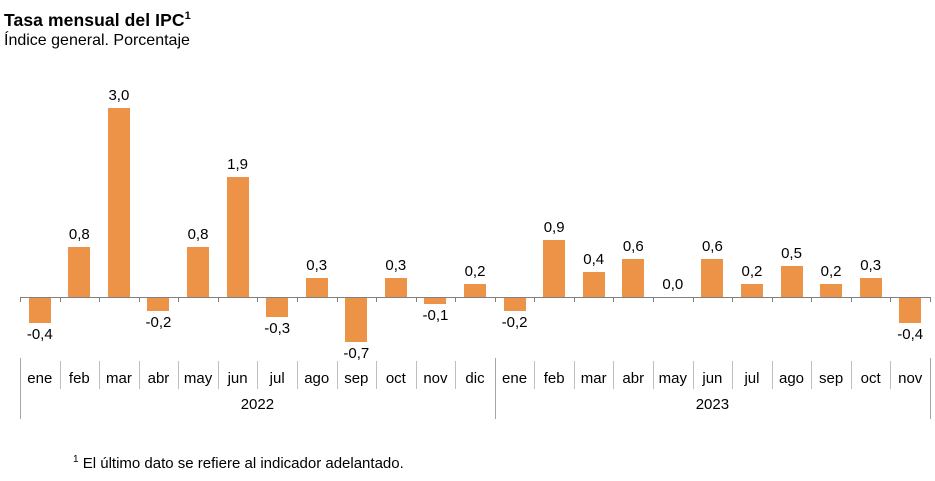 The width and height of the screenshot is (935, 481). Describe the element at coordinates (791, 253) in the screenshot. I see `bar-value-label: 0,5` at that location.